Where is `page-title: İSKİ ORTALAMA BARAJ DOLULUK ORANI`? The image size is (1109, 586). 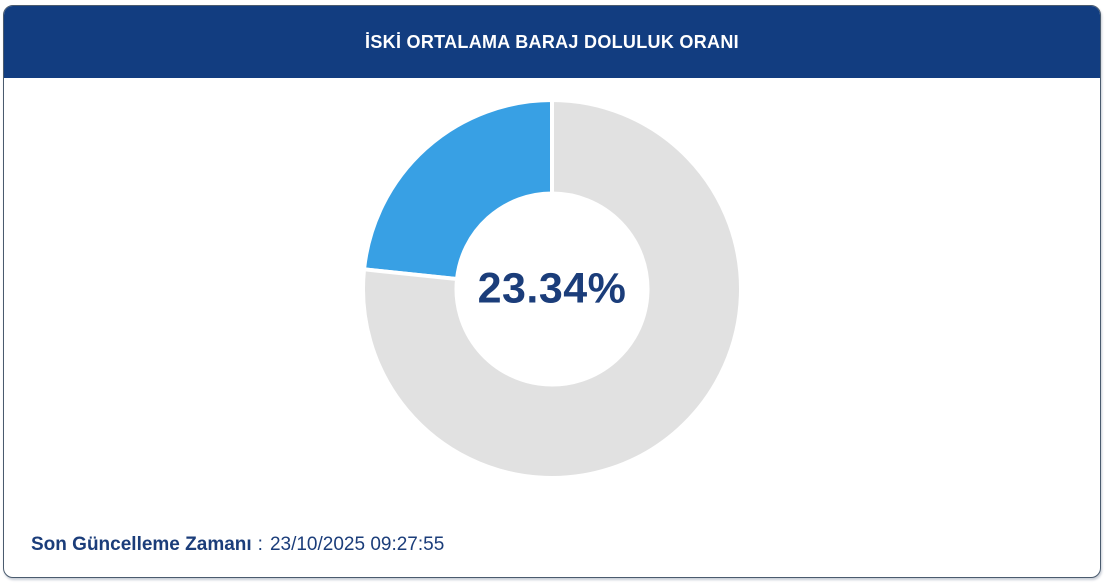
page-title: İSKİ ORTALAMA BARAJ DOLULUK ORANI is located at coordinates (552, 41).